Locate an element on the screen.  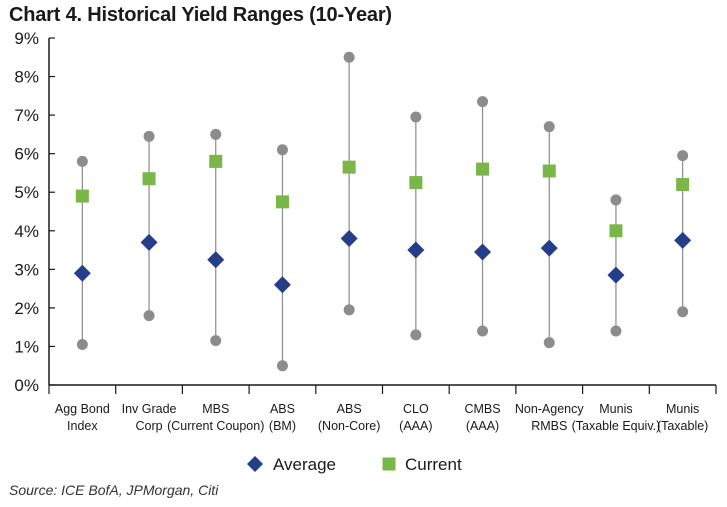
category-label: Corp is located at coordinates (149, 426).